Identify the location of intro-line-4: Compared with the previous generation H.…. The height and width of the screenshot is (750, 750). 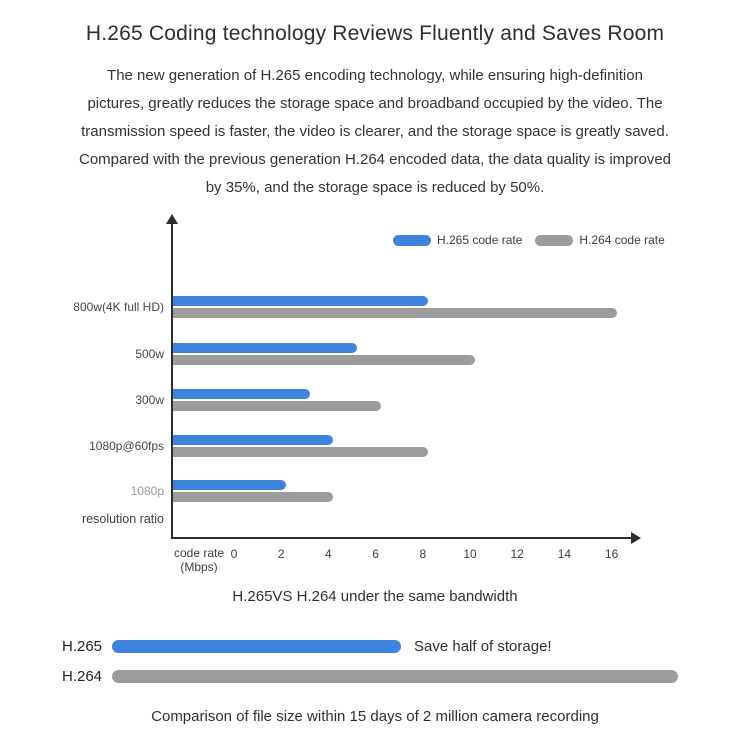
(375, 159).